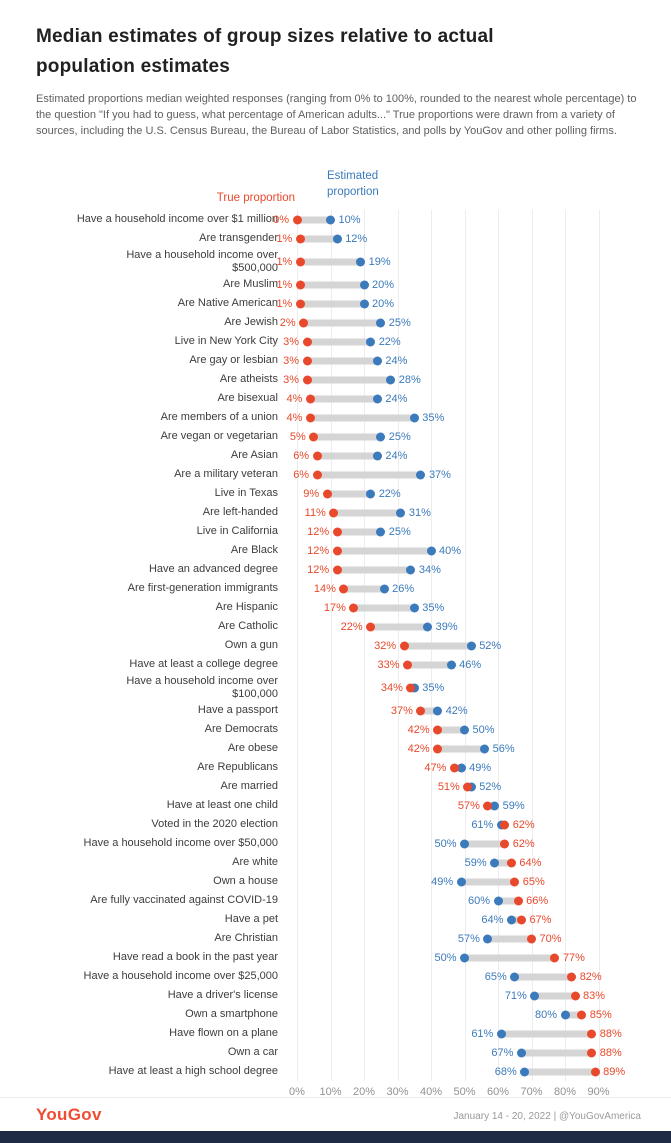 Image resolution: width=671 pixels, height=1143 pixels. I want to click on chart-row: Are Black 12% 40%, so click(335, 550).